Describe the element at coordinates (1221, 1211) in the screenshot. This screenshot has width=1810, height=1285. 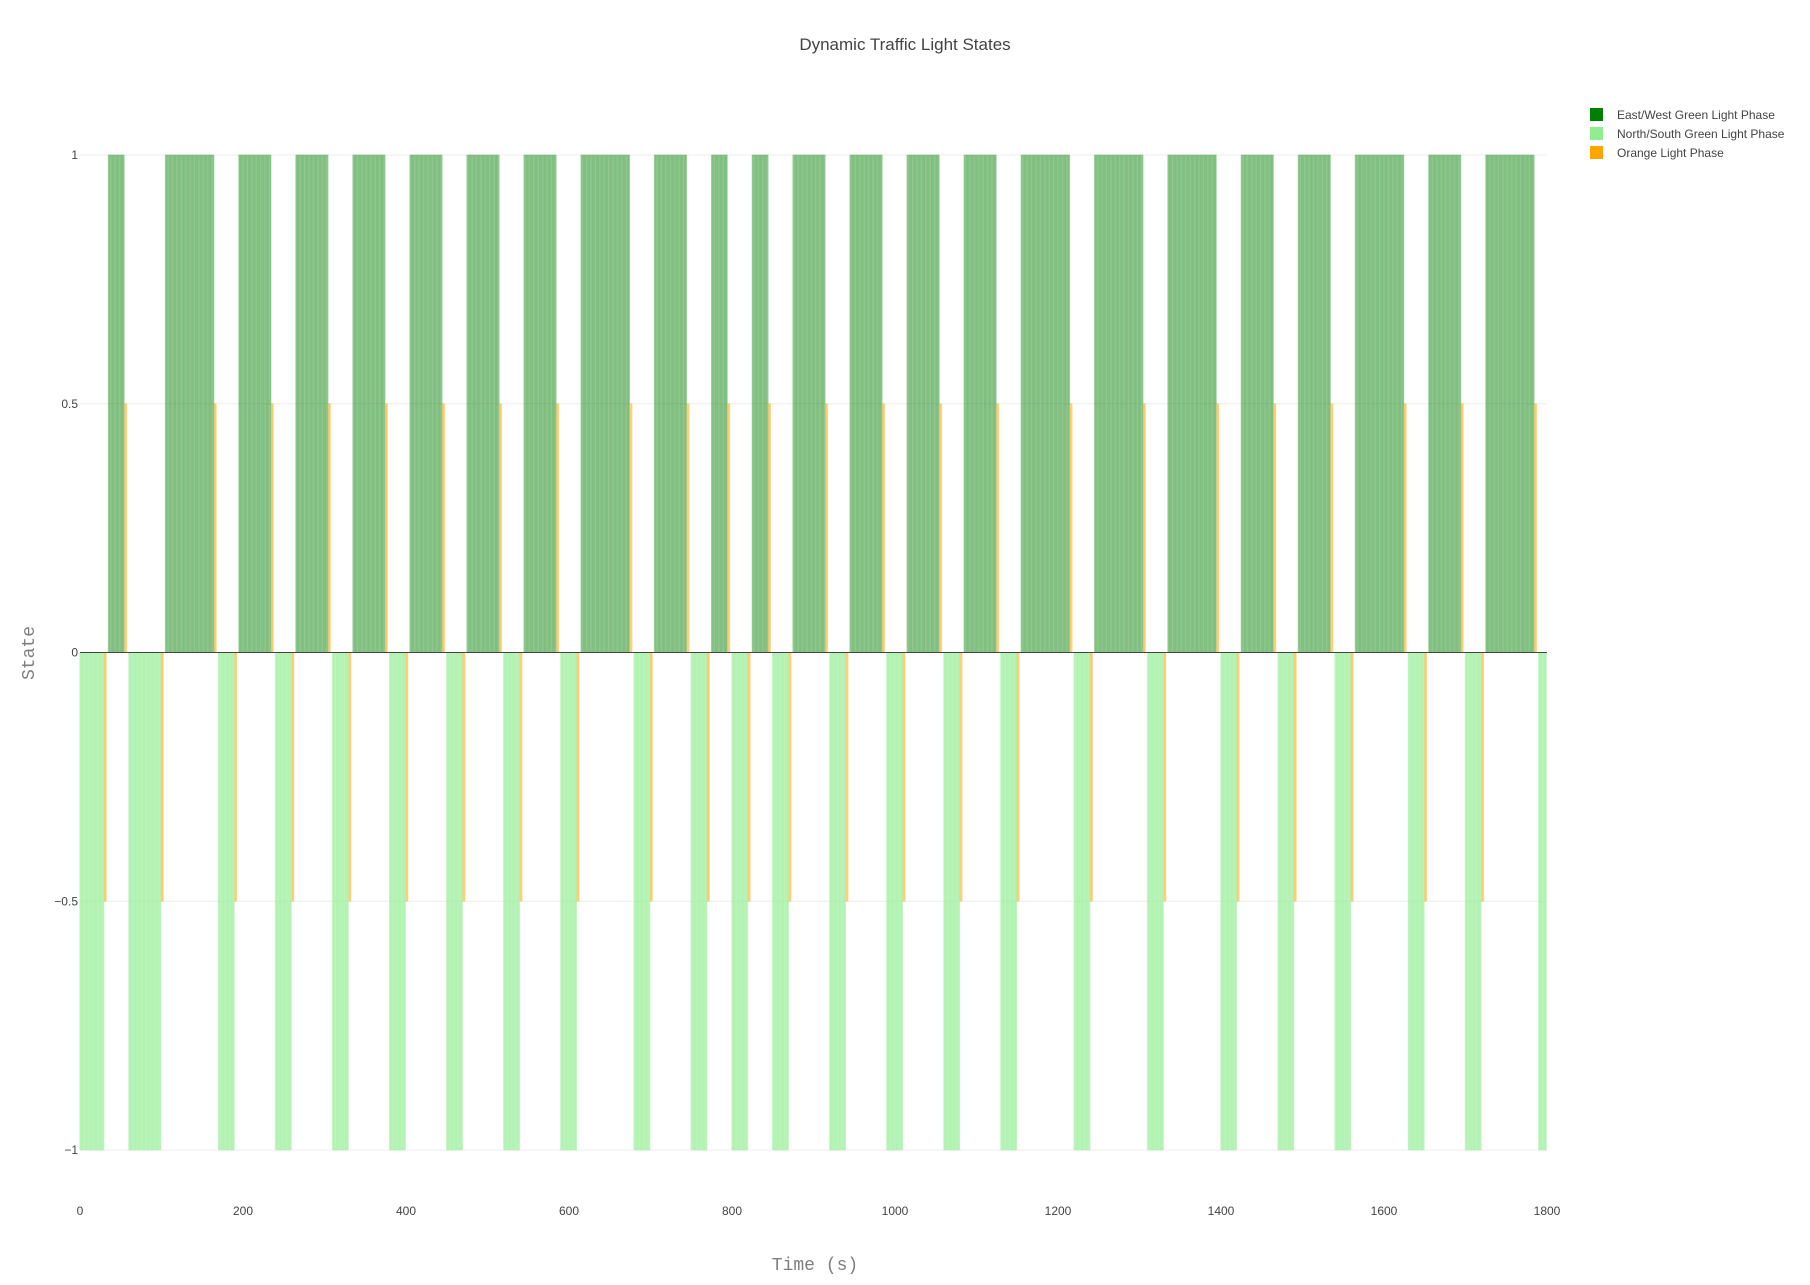
I see `x-tick-label: 1400` at that location.